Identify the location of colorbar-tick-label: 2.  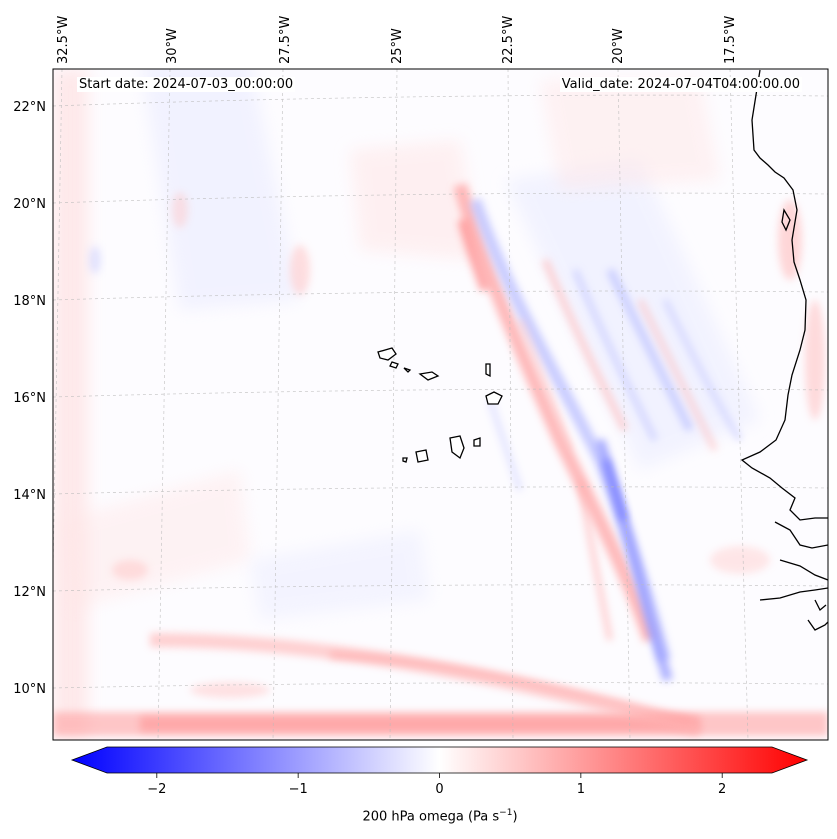
(722, 789).